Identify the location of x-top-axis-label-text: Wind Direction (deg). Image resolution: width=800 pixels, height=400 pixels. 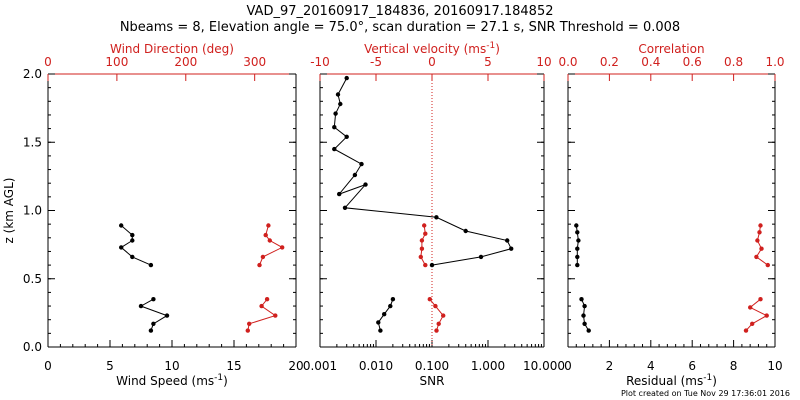
(172, 49).